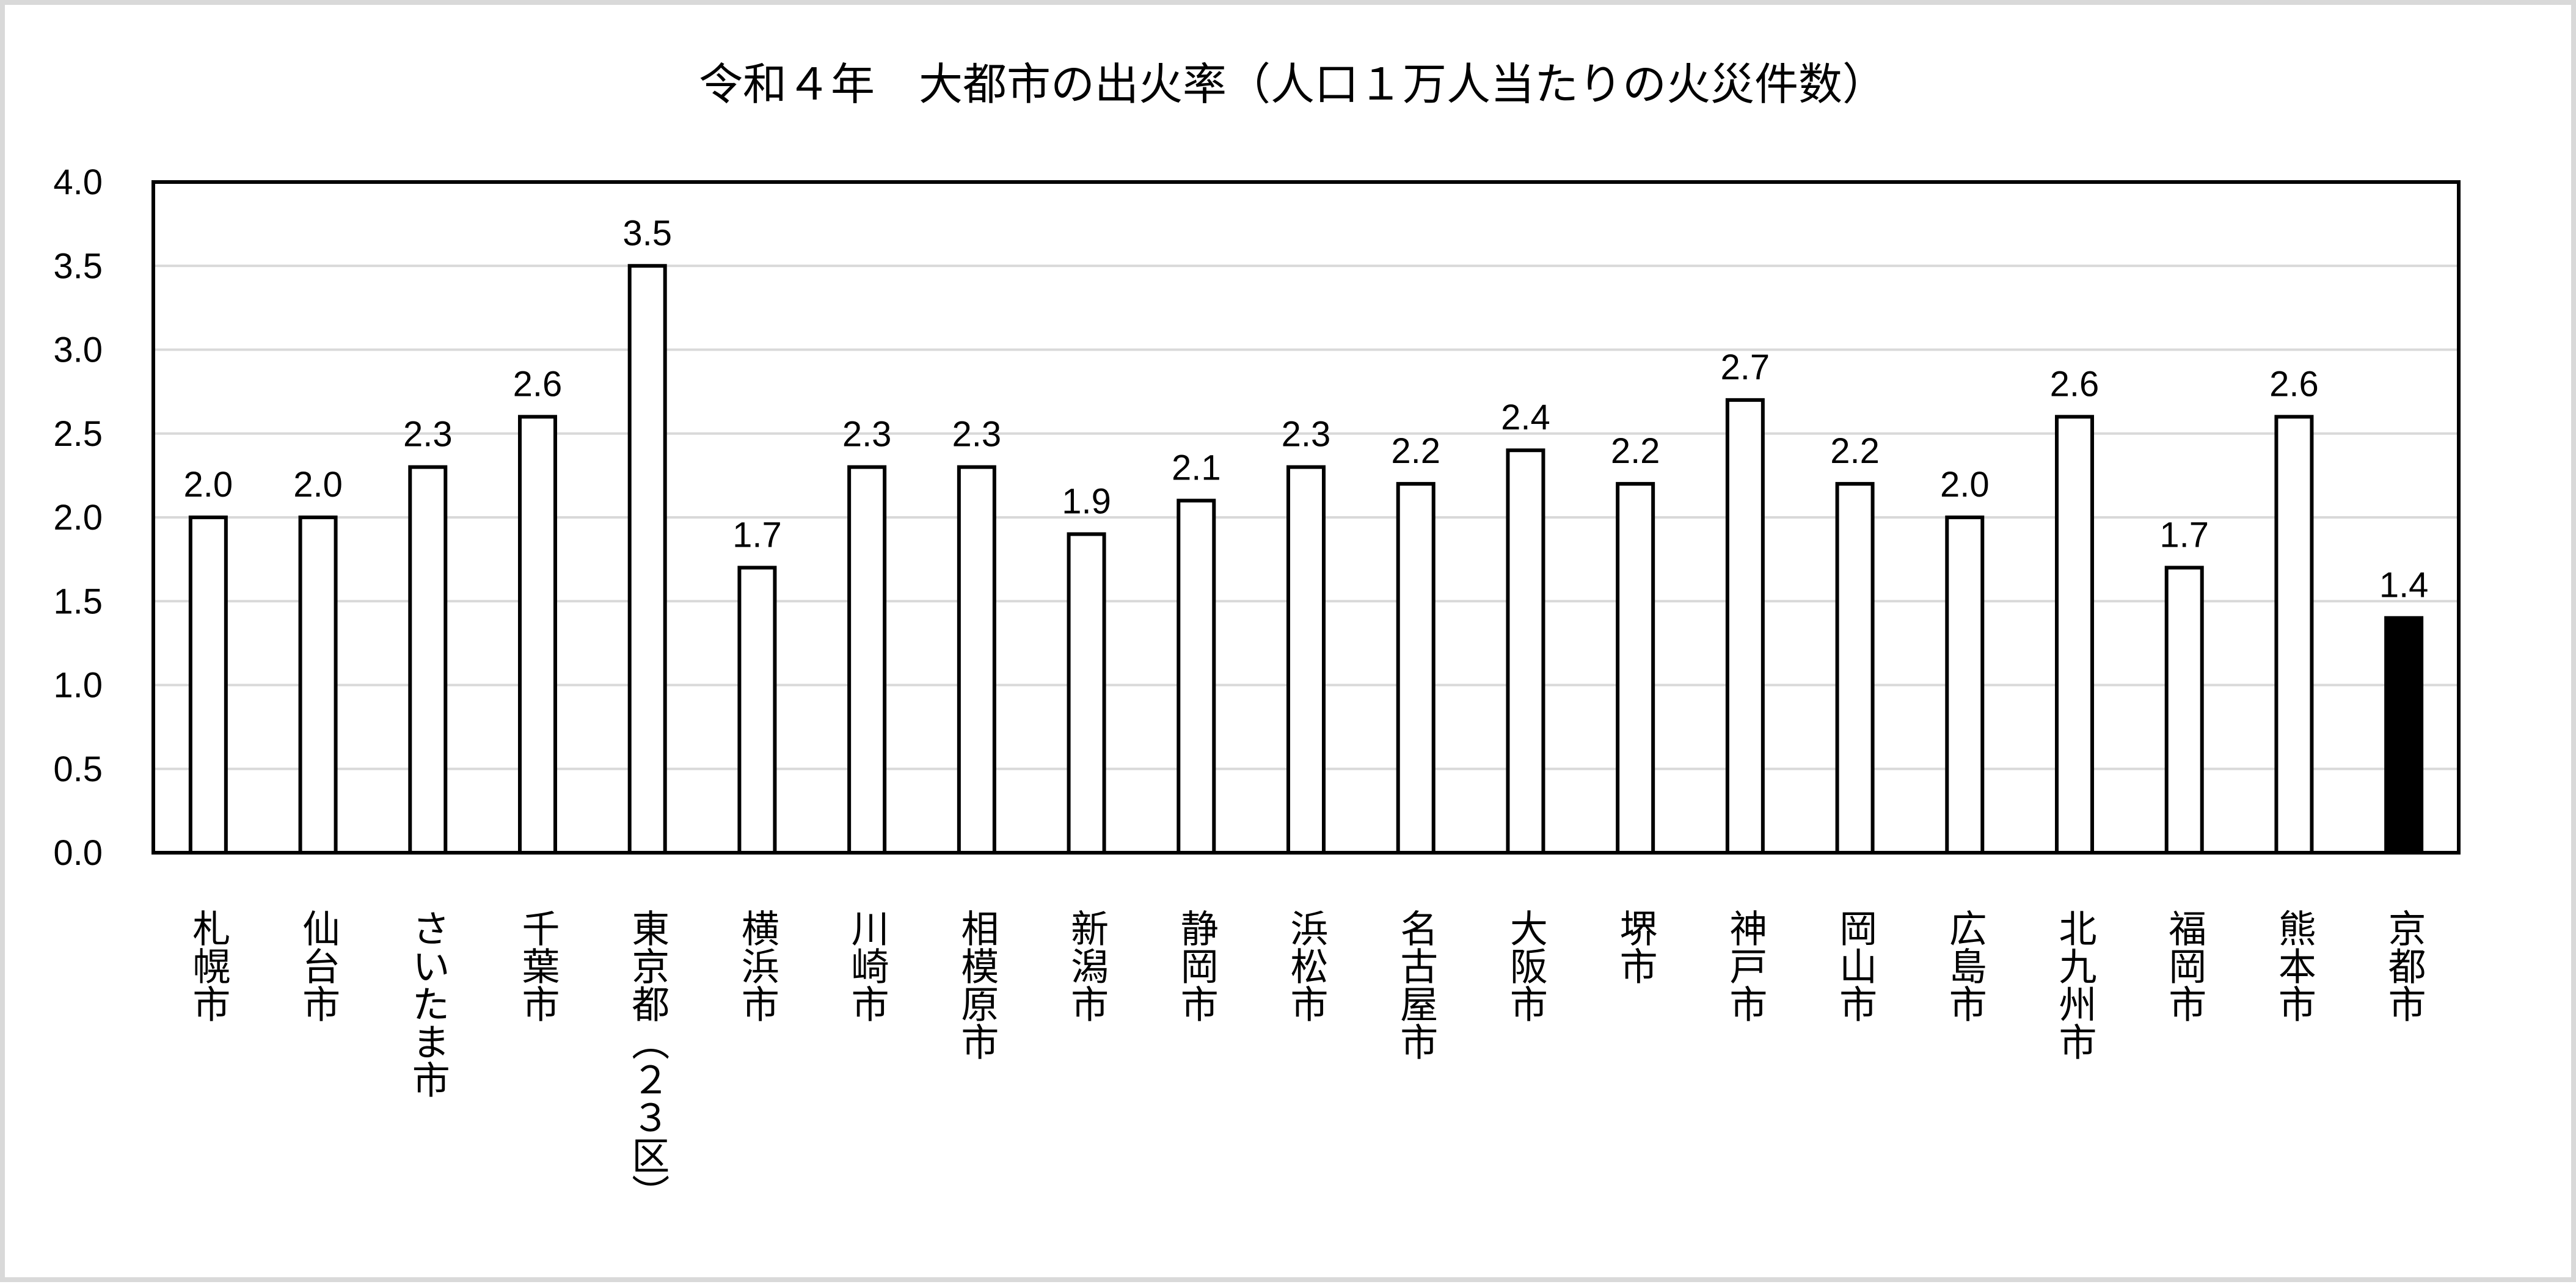 The height and width of the screenshot is (1287, 2576). Describe the element at coordinates (2074, 984) in the screenshot. I see `category-label: 北九州市` at that location.